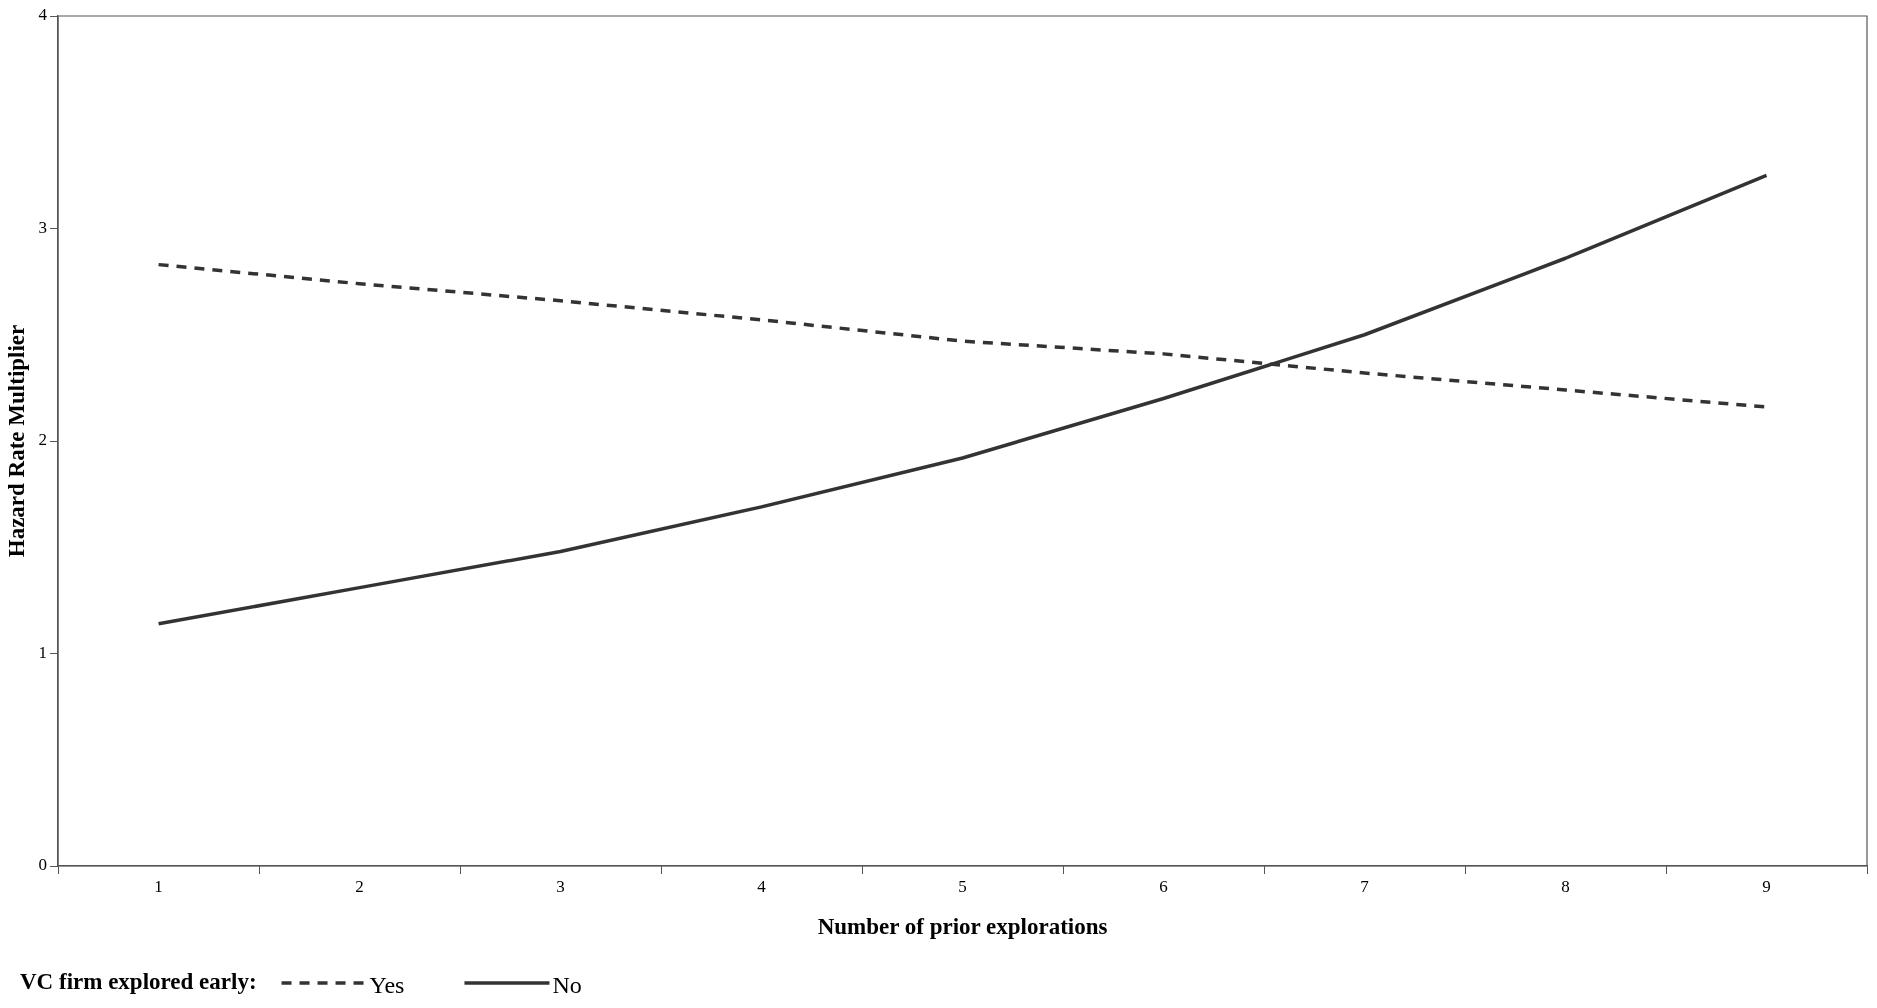 The image size is (1877, 1008). I want to click on y-tick-label: 0, so click(43, 865).